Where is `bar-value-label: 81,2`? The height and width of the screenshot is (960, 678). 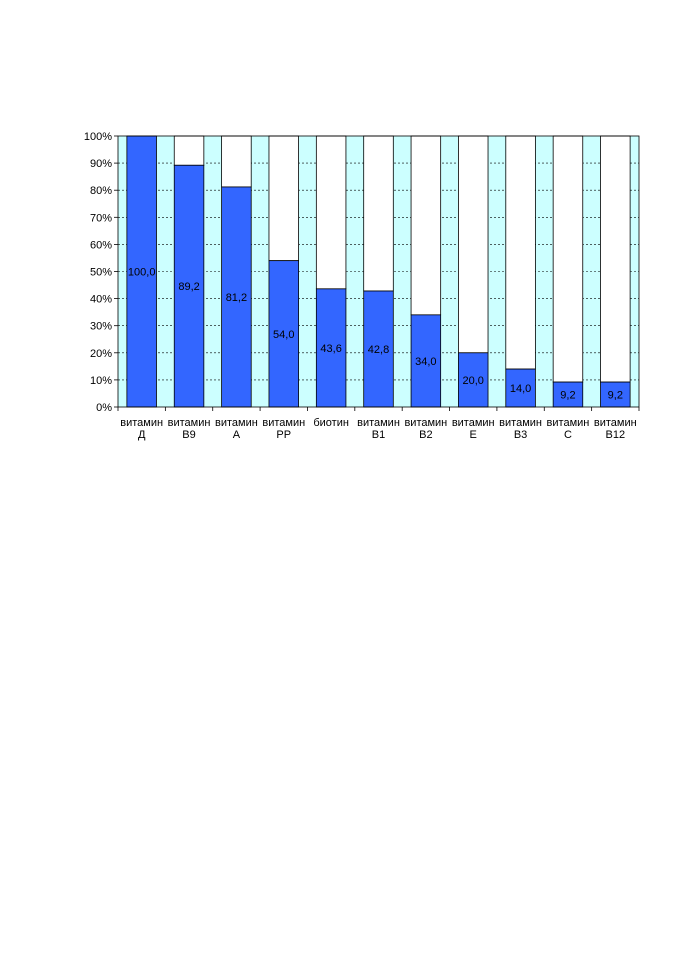 bar-value-label: 81,2 is located at coordinates (236, 298).